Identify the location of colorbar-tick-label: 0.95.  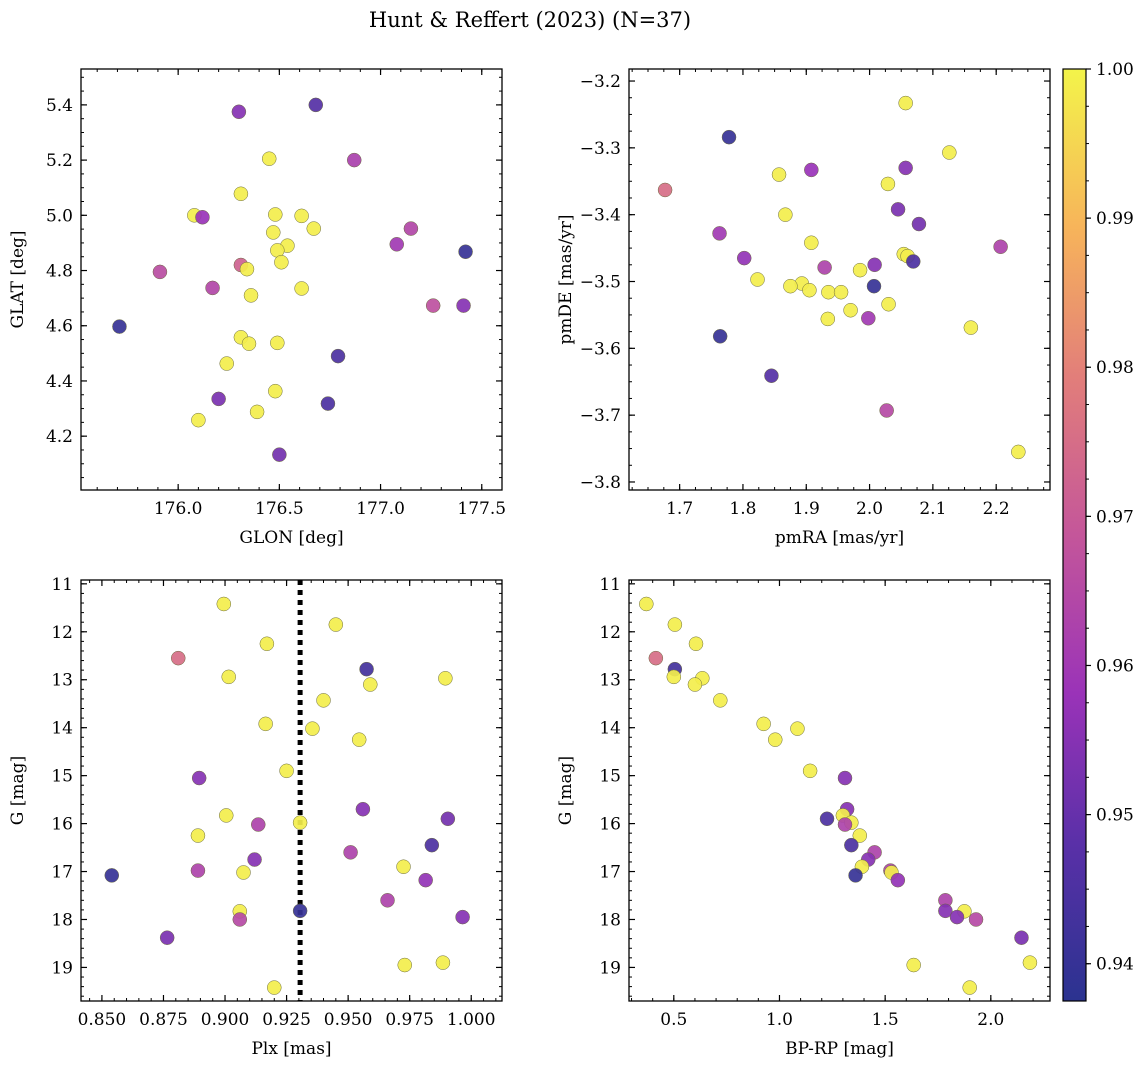
(1115, 816).